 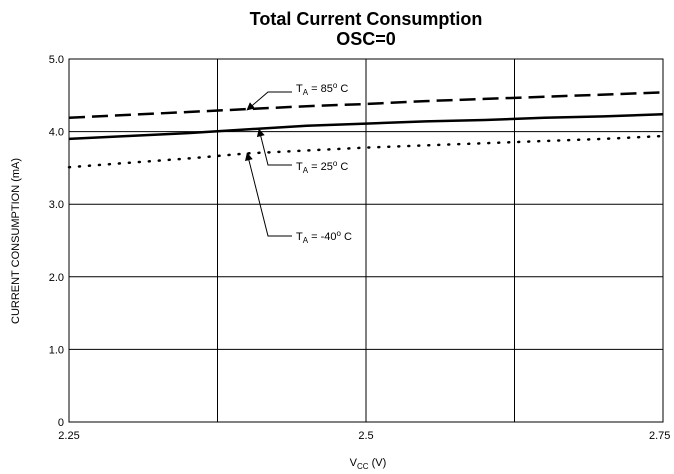 I want to click on series-dotted-line, so click(x=366, y=151).